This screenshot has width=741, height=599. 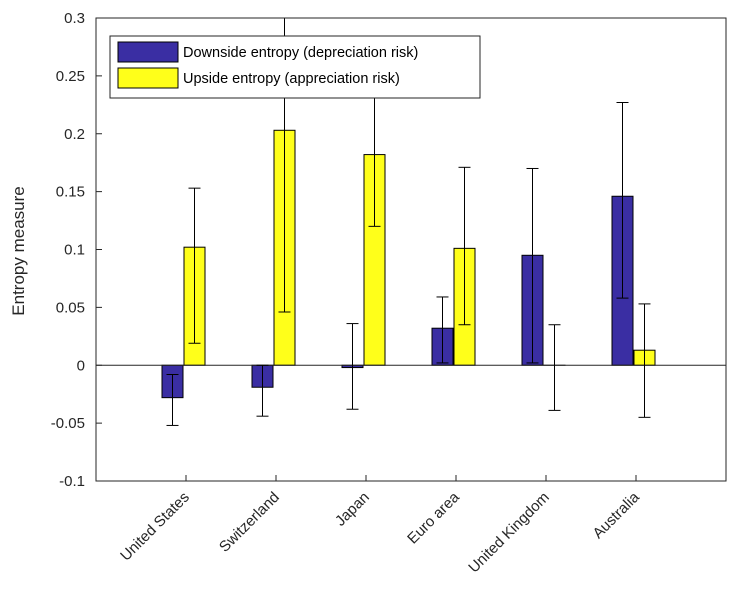 What do you see at coordinates (18, 250) in the screenshot?
I see `y-axis-label: Entropy measure` at bounding box center [18, 250].